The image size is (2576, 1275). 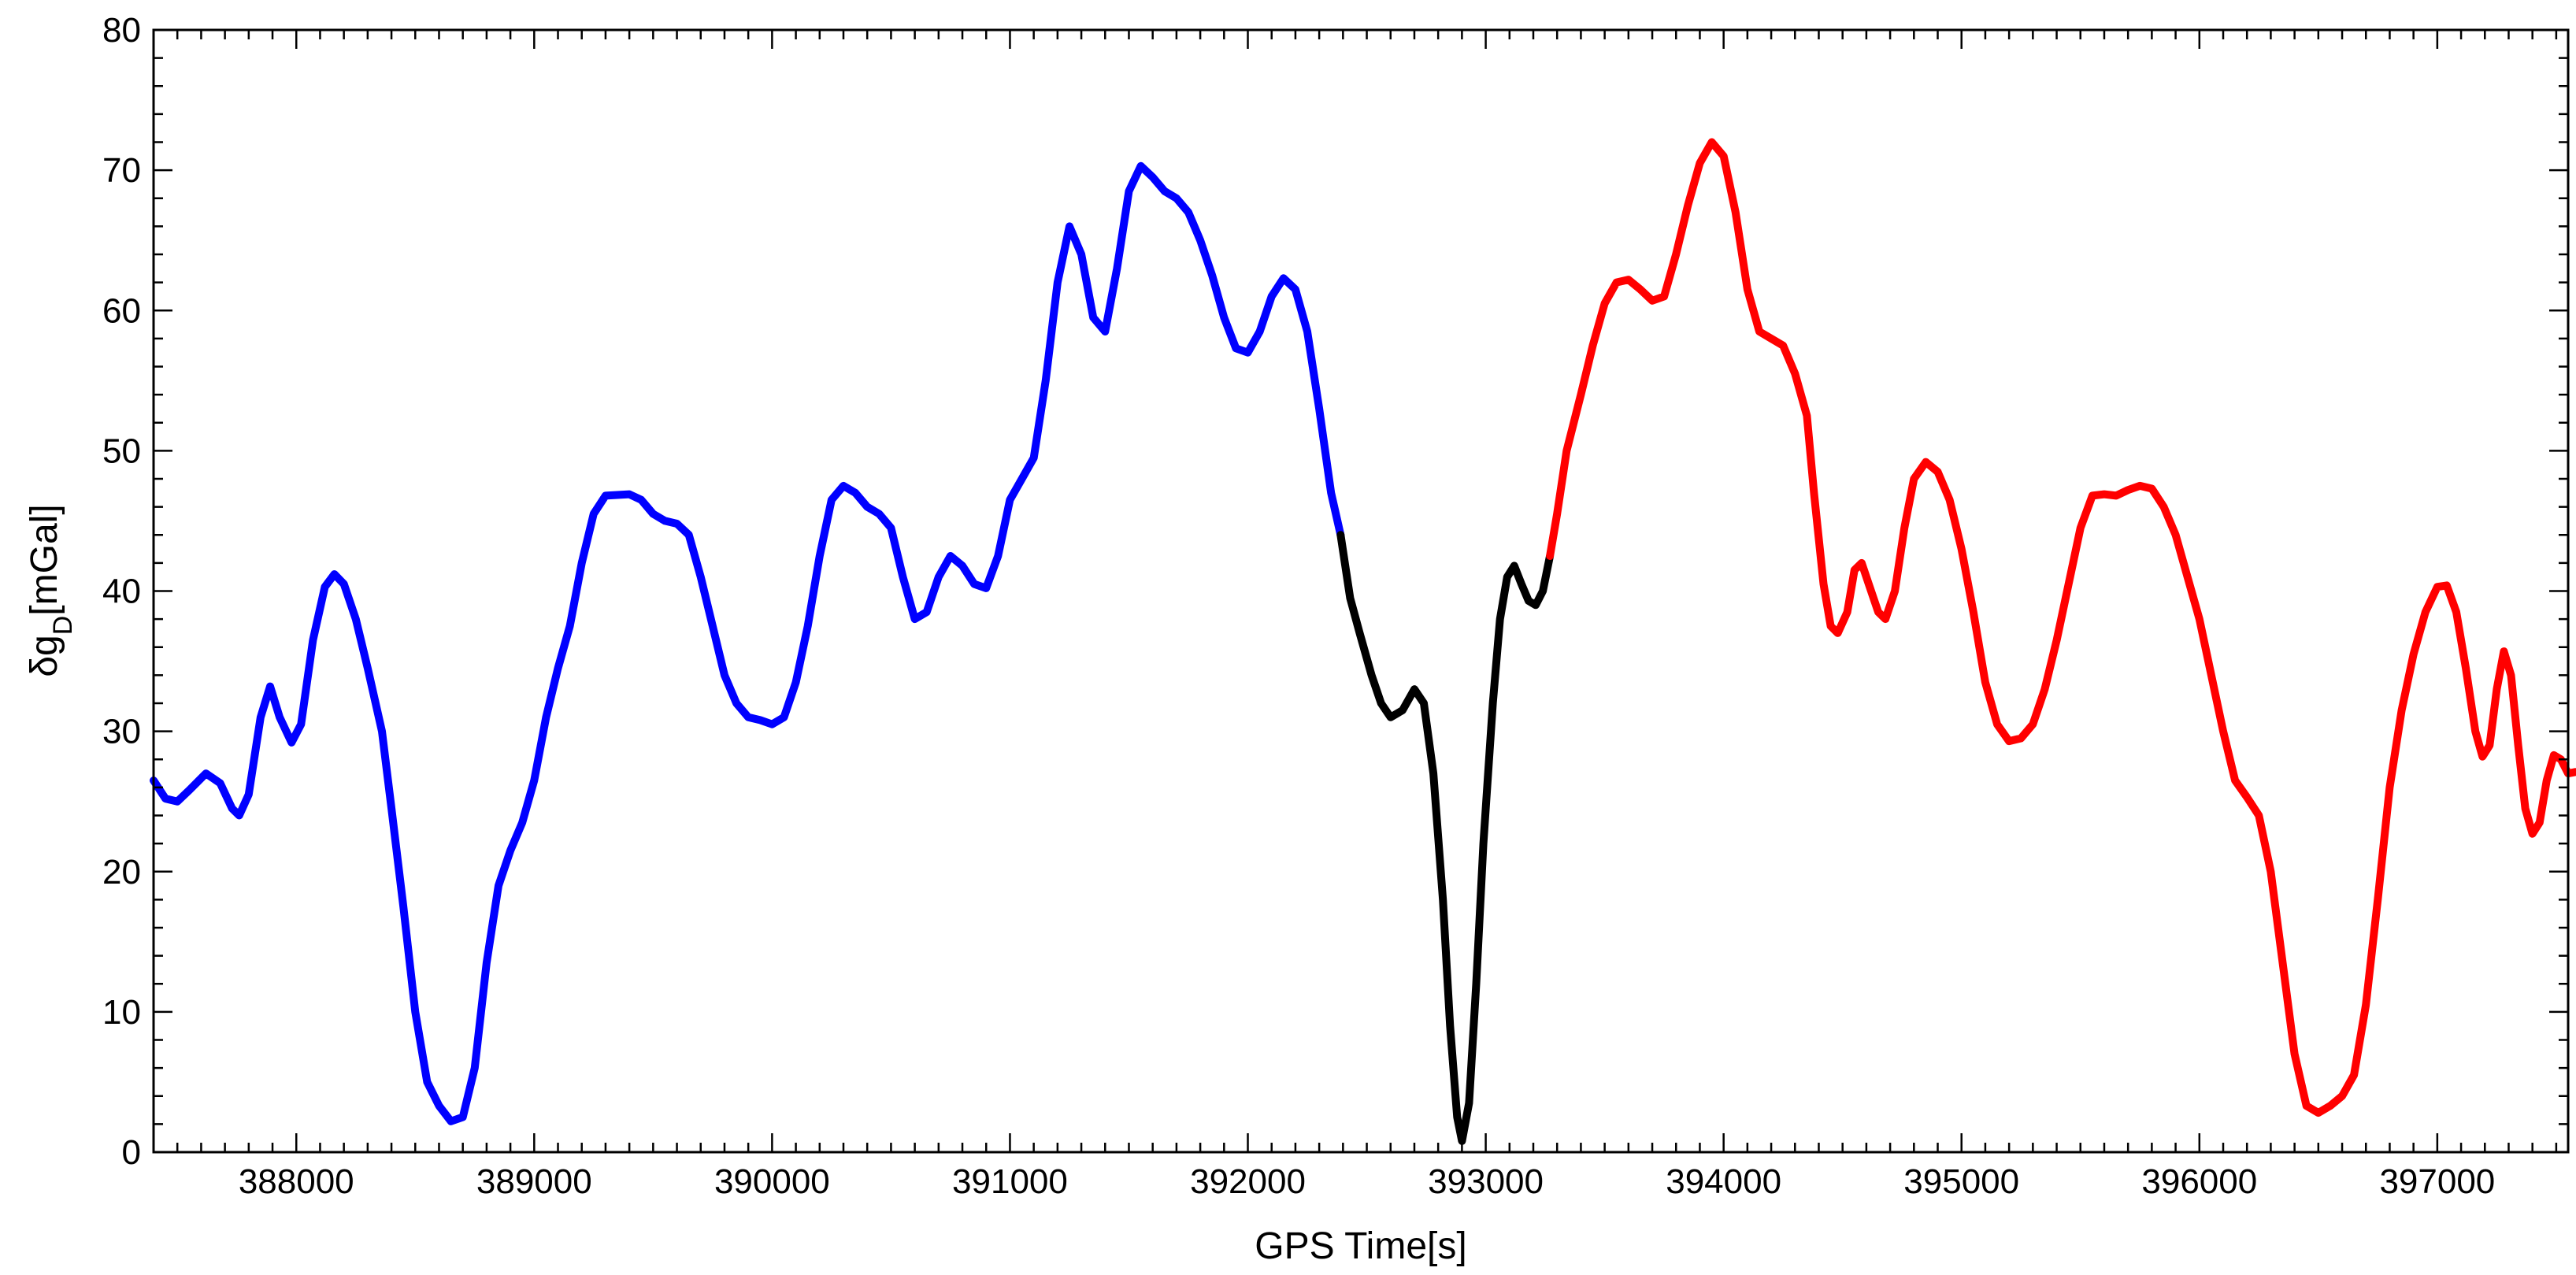 What do you see at coordinates (1010, 1181) in the screenshot?
I see `x-tick-label: 391000` at bounding box center [1010, 1181].